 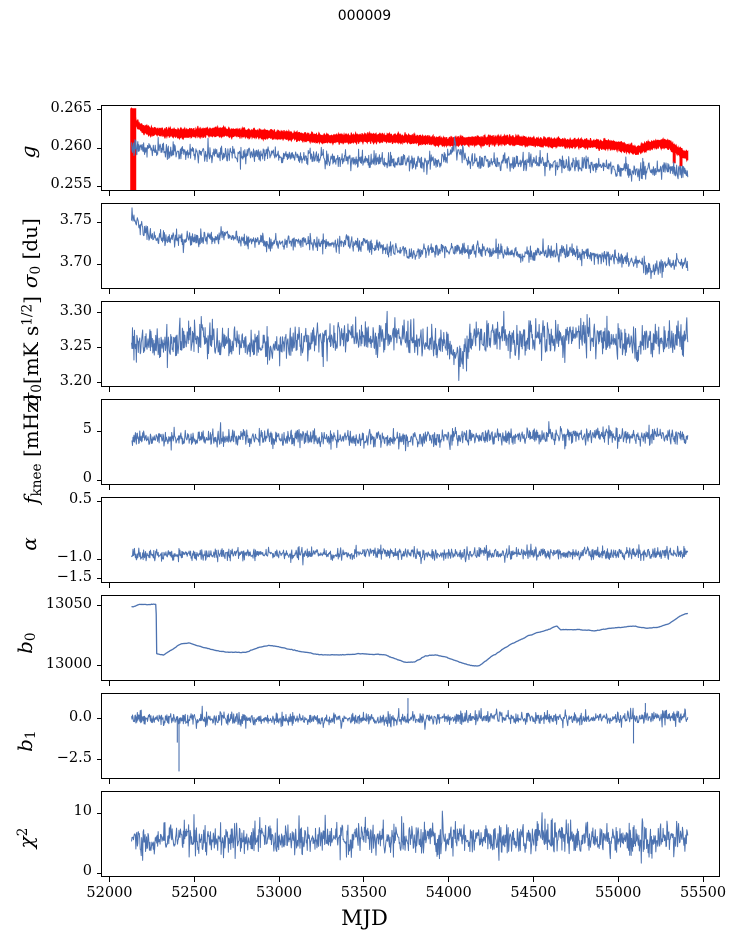 I want to click on ylabel-b0: b0, so click(x=26, y=643).